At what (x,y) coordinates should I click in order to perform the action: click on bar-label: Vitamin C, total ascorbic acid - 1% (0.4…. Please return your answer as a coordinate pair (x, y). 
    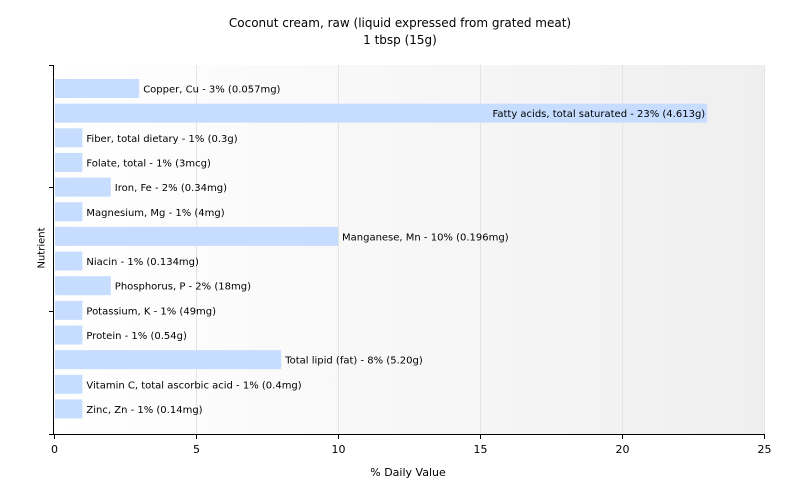
    Looking at the image, I should click on (193, 385).